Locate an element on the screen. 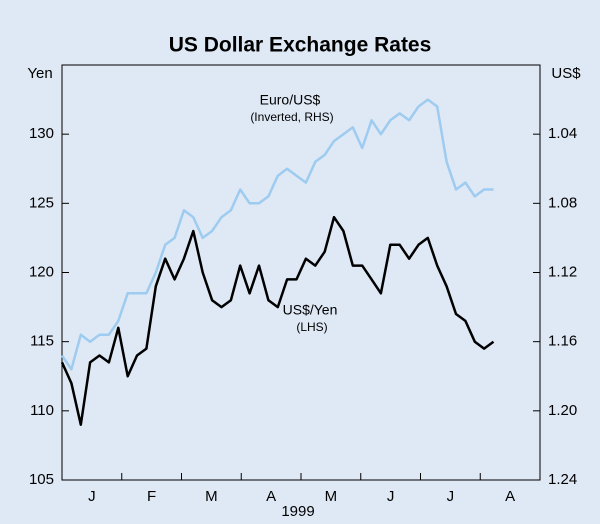  y-tick-label: 110 is located at coordinates (42, 410).